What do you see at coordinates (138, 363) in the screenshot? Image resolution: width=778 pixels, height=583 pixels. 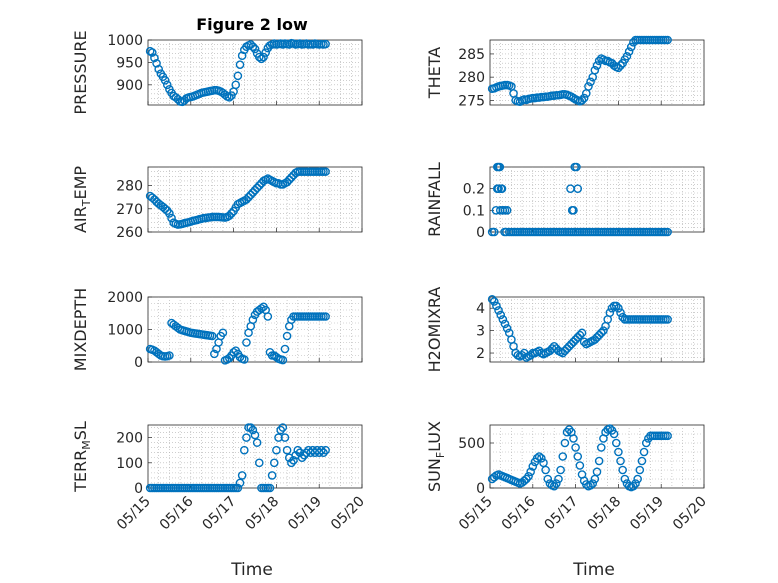 I see `y-tick-label: 0` at bounding box center [138, 363].